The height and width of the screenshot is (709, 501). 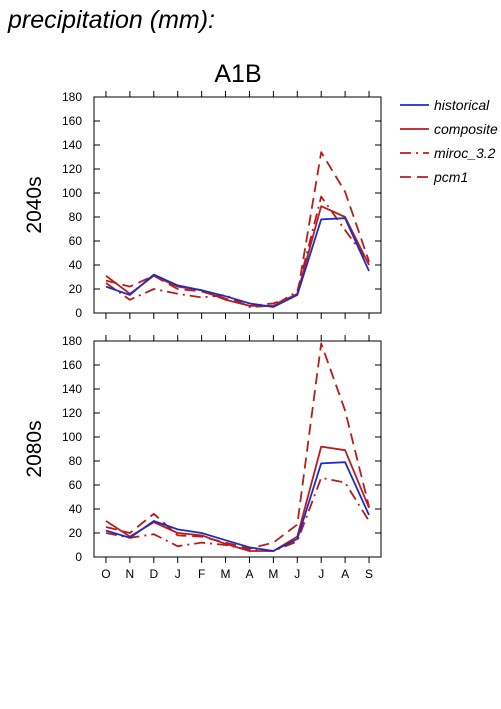 What do you see at coordinates (201, 574) in the screenshot?
I see `x-tick-label: F` at bounding box center [201, 574].